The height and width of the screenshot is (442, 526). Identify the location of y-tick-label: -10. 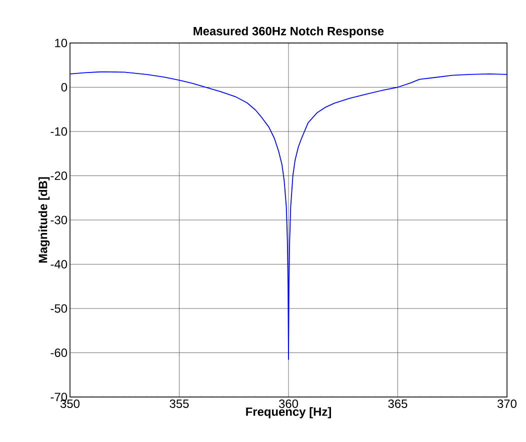
(59, 131).